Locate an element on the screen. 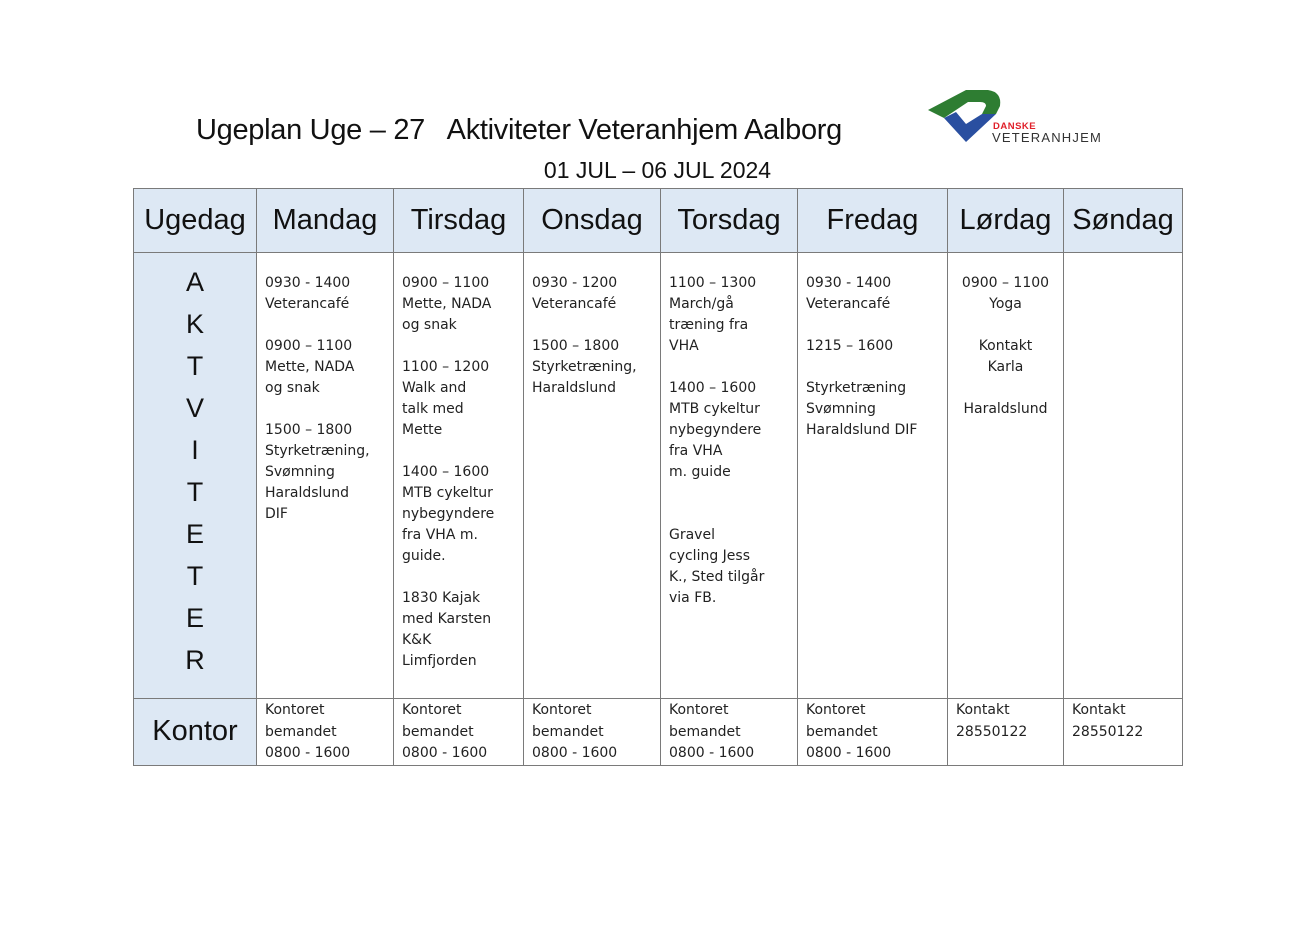 The width and height of the screenshot is (1315, 930). activity-line: K., Sted tilgår is located at coordinates (717, 577).